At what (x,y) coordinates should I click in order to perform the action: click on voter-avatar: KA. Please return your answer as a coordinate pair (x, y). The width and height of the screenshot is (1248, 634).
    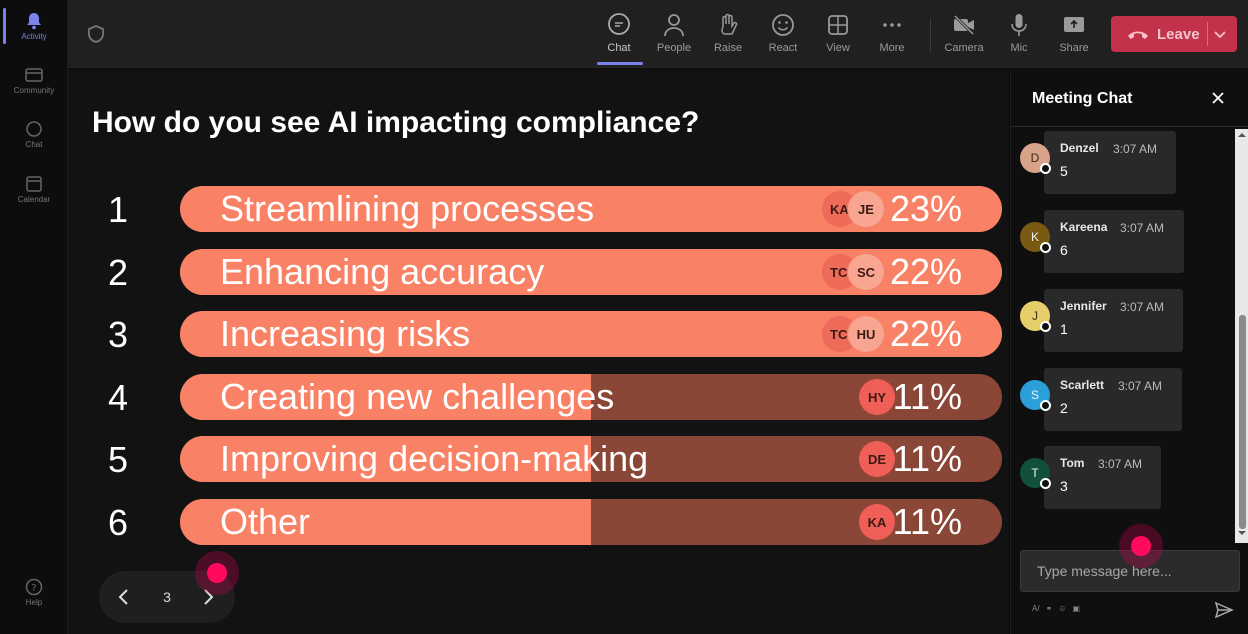
    Looking at the image, I should click on (877, 522).